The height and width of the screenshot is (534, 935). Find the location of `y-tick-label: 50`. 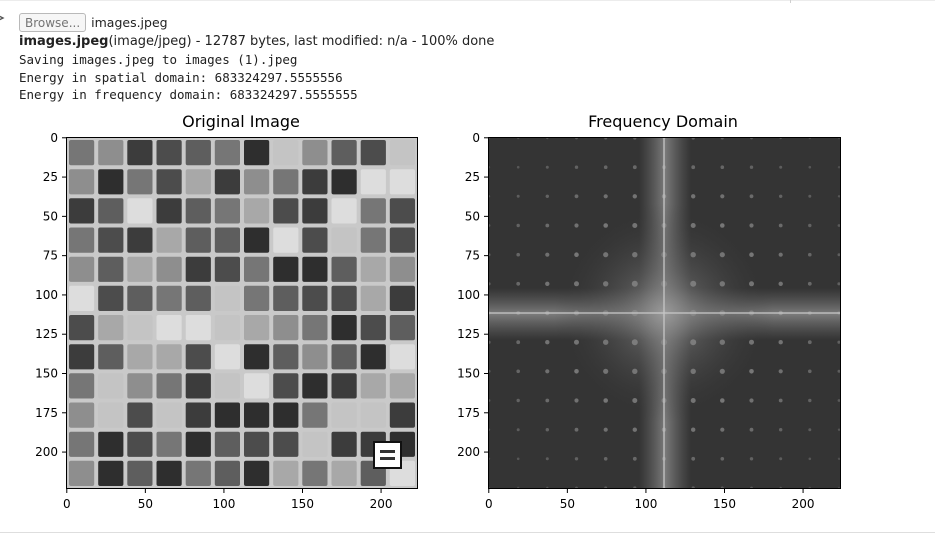

y-tick-label: 50 is located at coordinates (472, 216).